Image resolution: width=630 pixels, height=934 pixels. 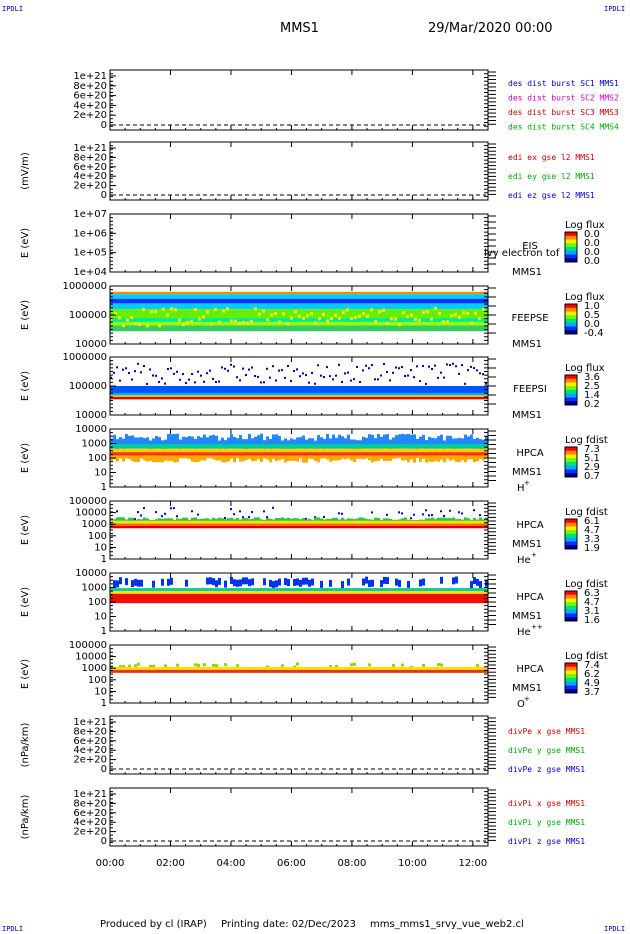 What do you see at coordinates (592, 602) in the screenshot?
I see `colorbar-tick-label: 4.7` at bounding box center [592, 602].